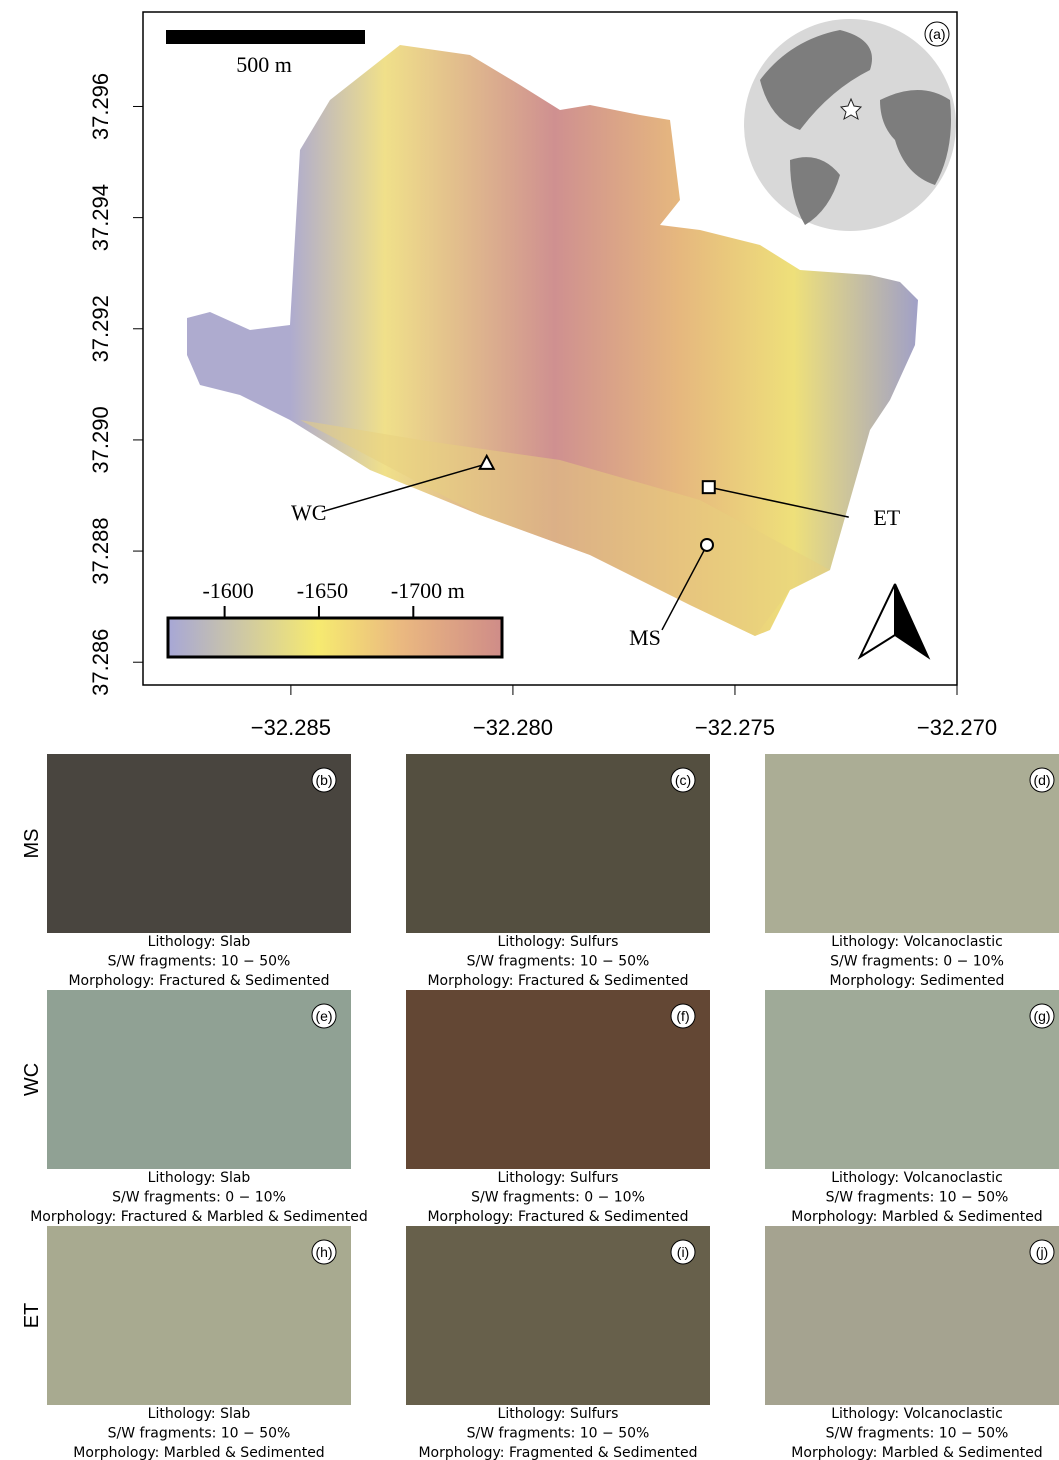 This screenshot has width=1059, height=1460. I want to click on site-label: WC, so click(308, 512).